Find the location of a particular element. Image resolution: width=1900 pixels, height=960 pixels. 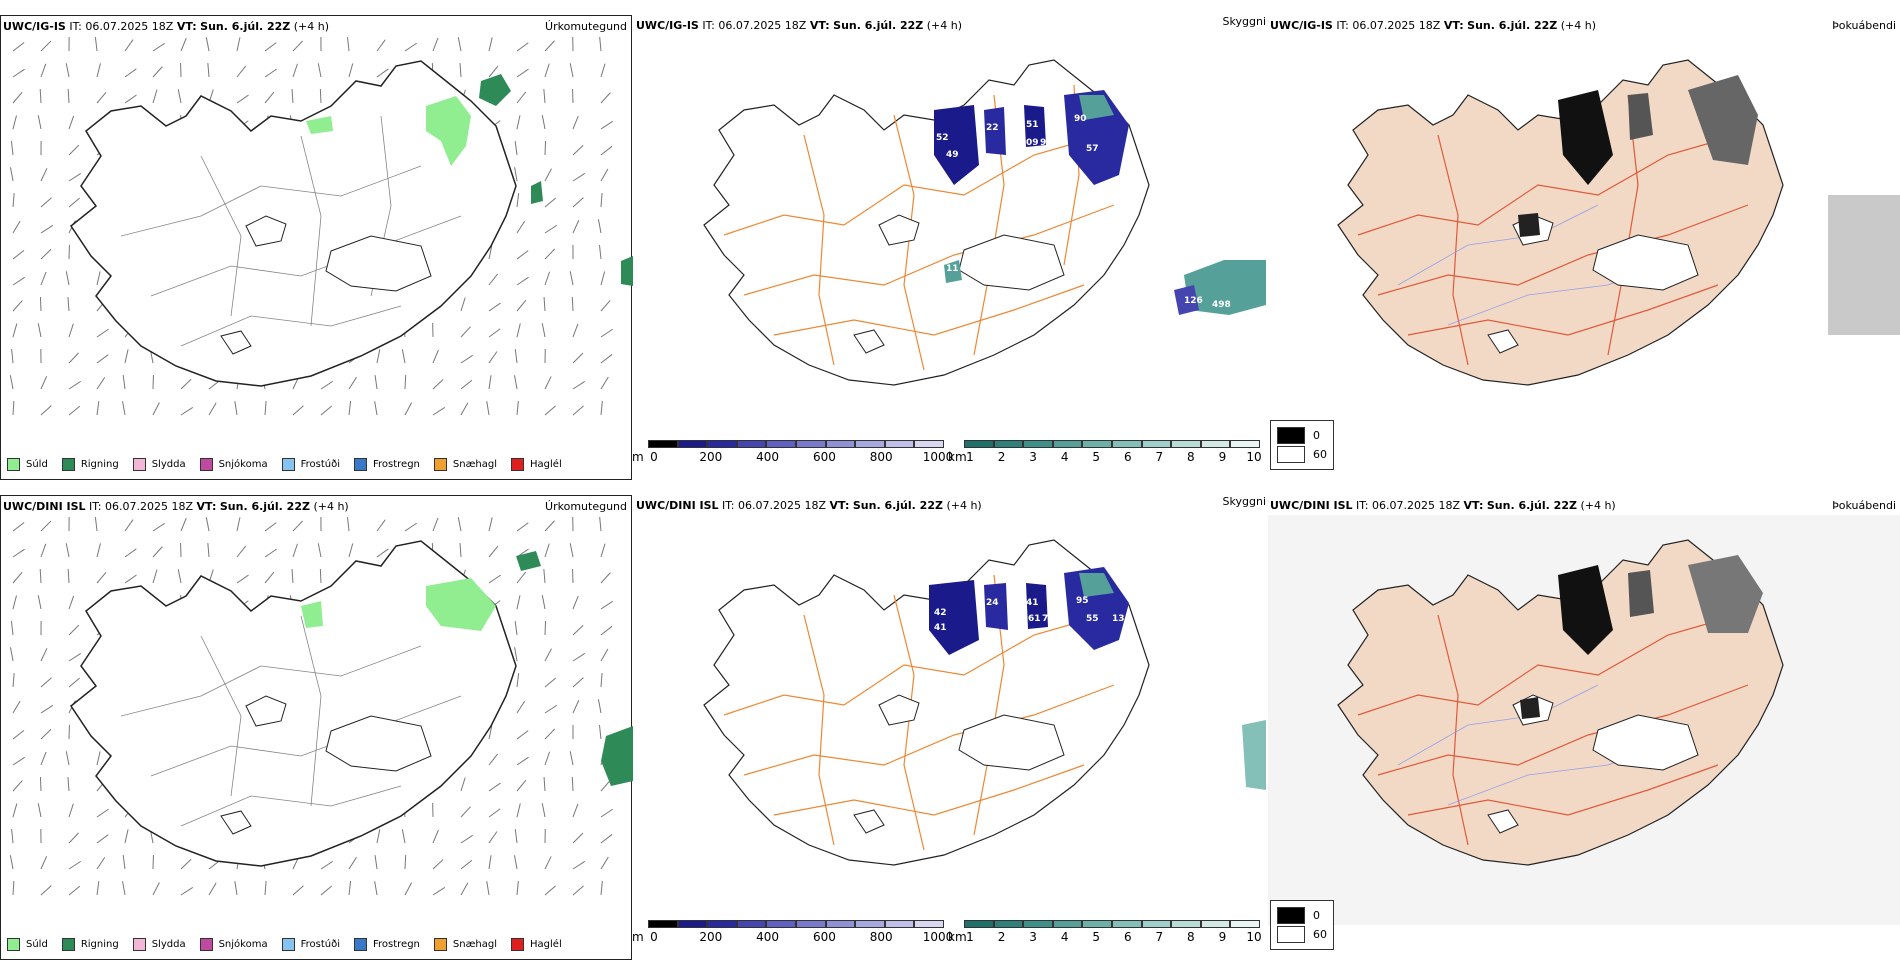

colorbar-unit: km is located at coordinates (957, 937).